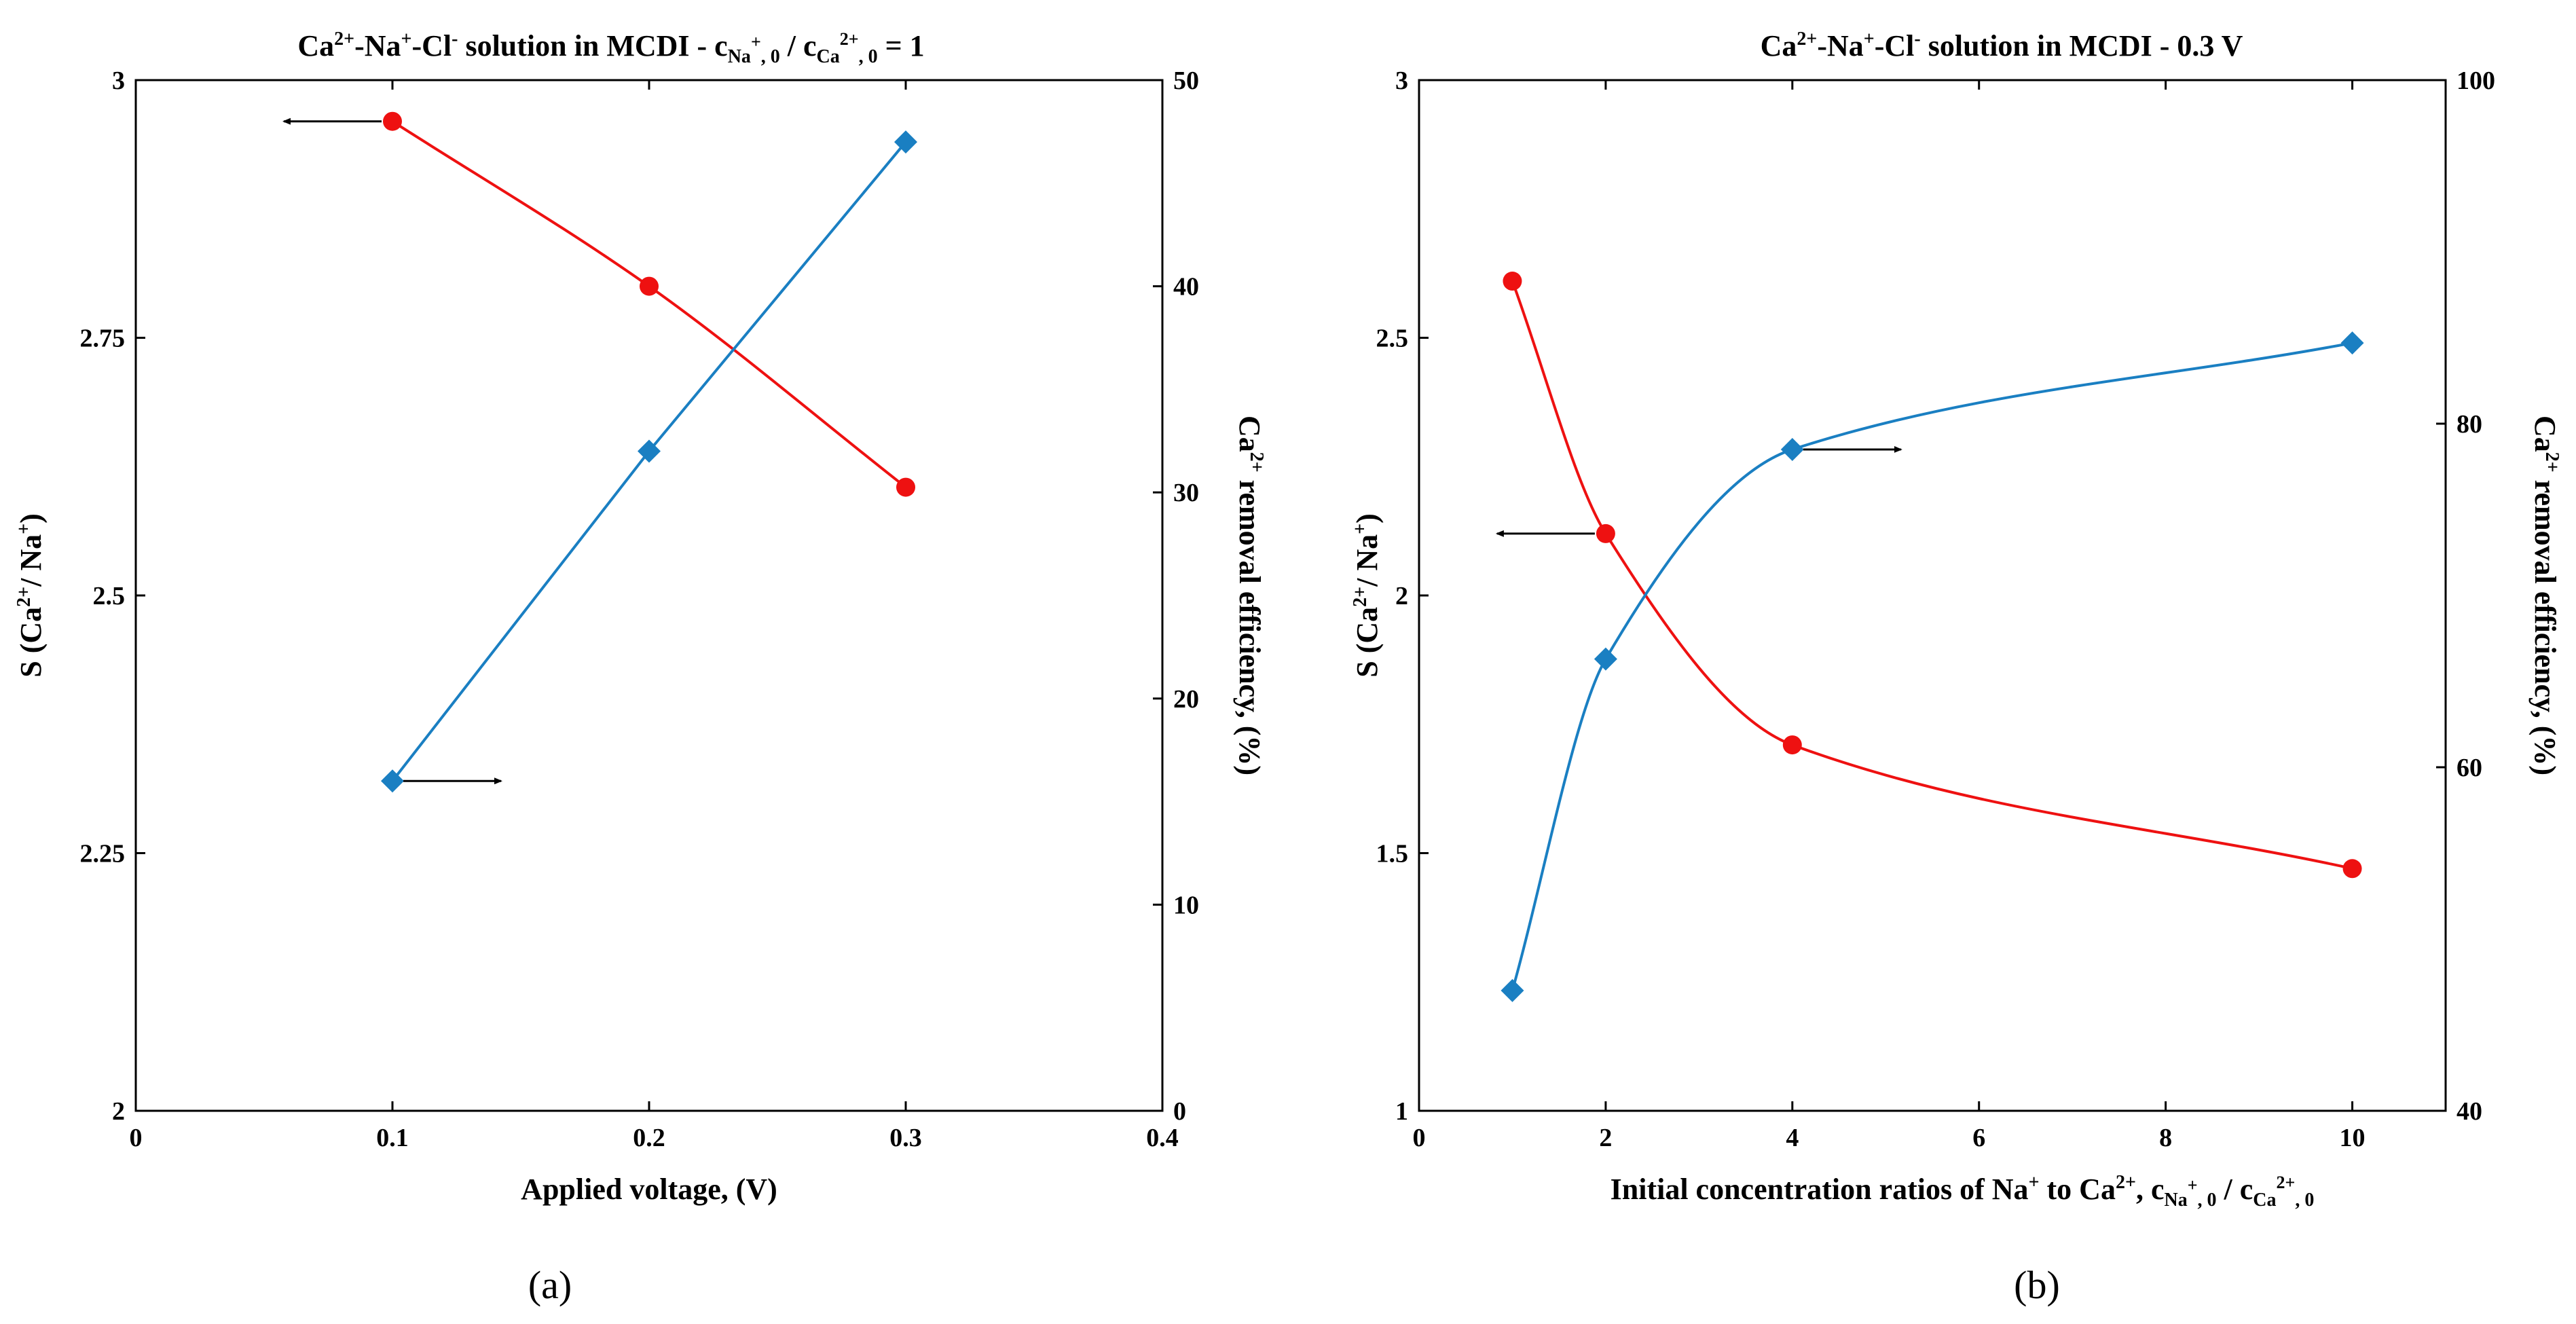 Image resolution: width=2576 pixels, height=1324 pixels. What do you see at coordinates (1792, 1138) in the screenshot?
I see `x-tick-label: 4` at bounding box center [1792, 1138].